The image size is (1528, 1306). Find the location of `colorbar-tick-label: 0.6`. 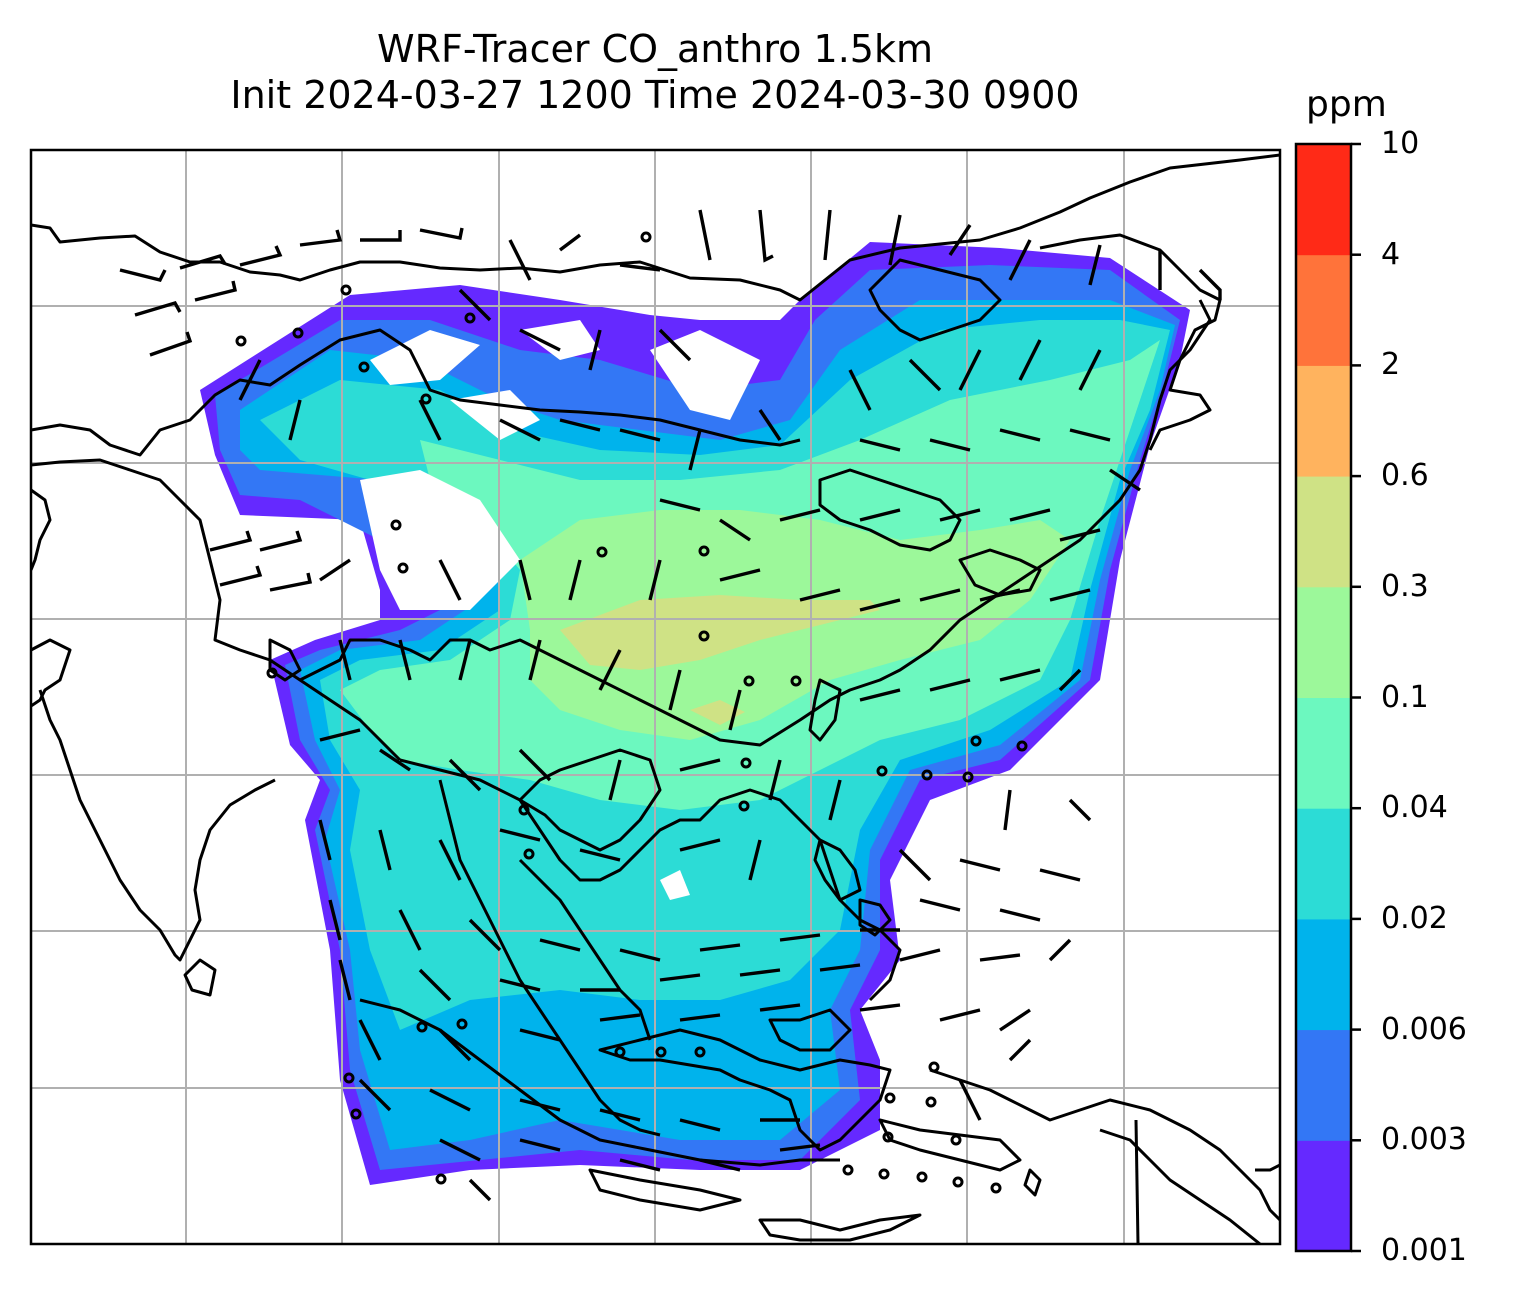

colorbar-tick-label: 0.6 is located at coordinates (1405, 476).